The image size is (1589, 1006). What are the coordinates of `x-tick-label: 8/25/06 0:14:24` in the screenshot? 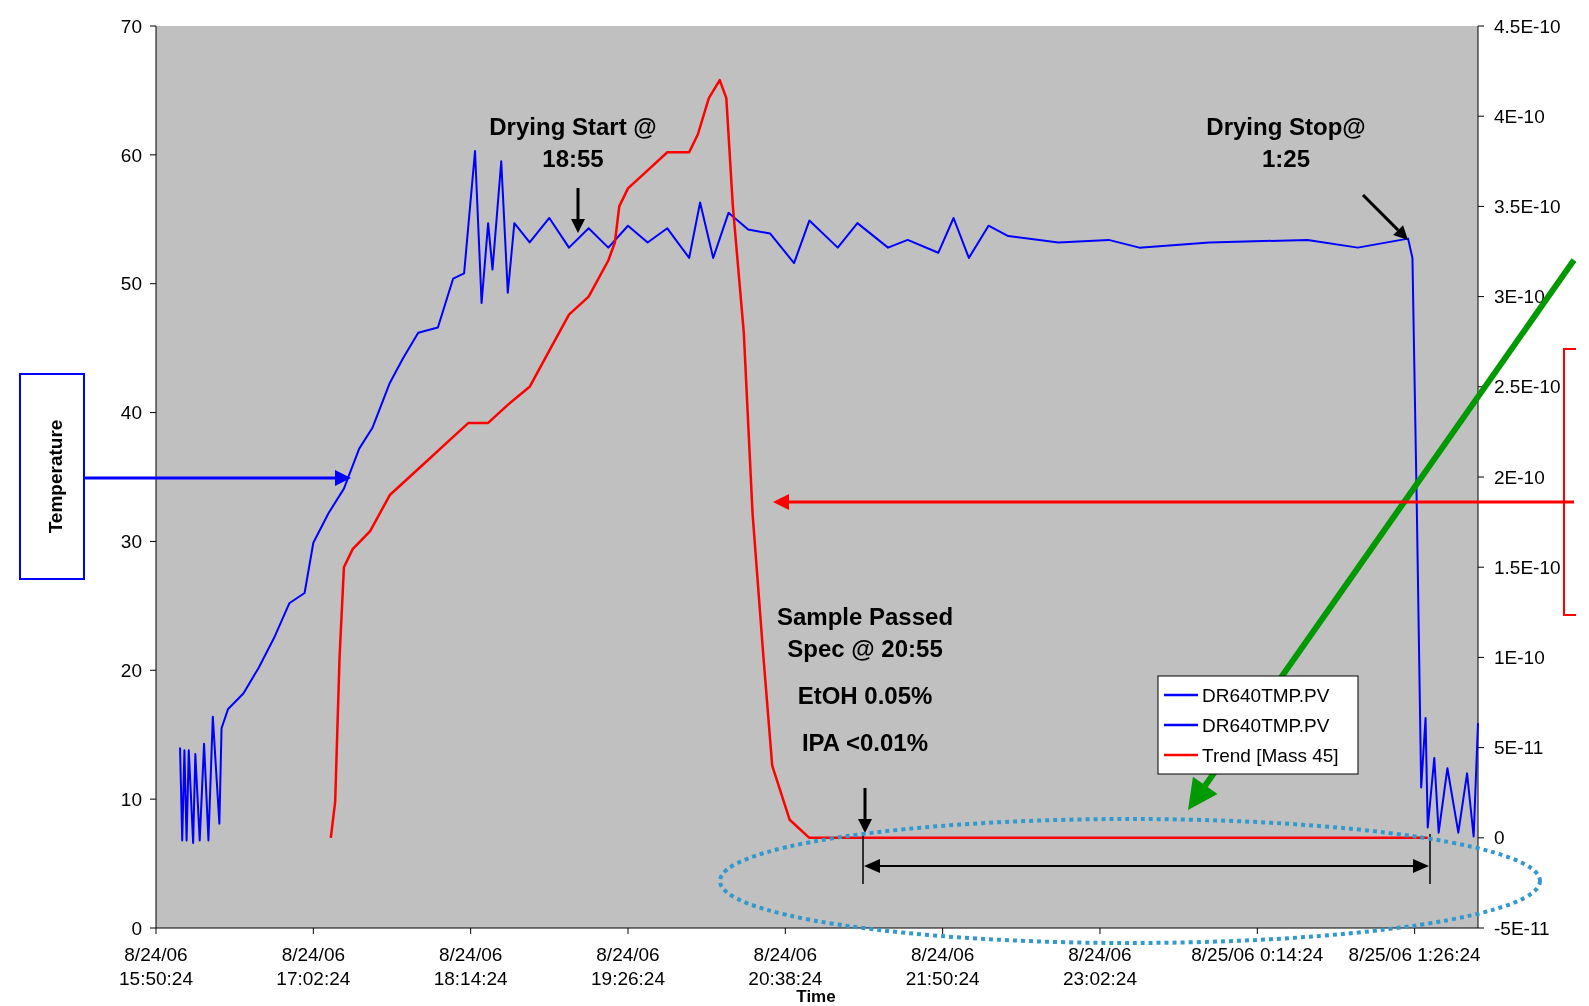 It's located at (1257, 954).